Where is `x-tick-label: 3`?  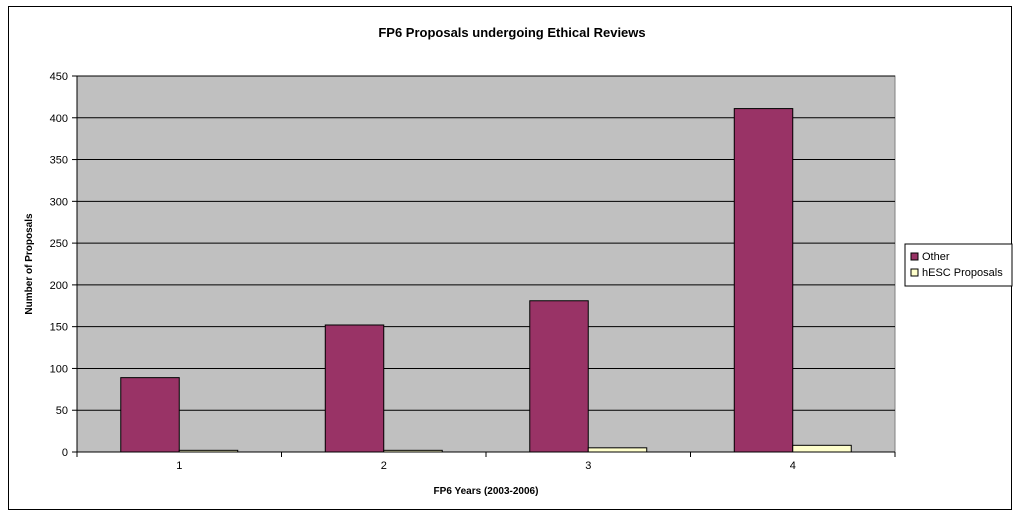 x-tick-label: 3 is located at coordinates (588, 466).